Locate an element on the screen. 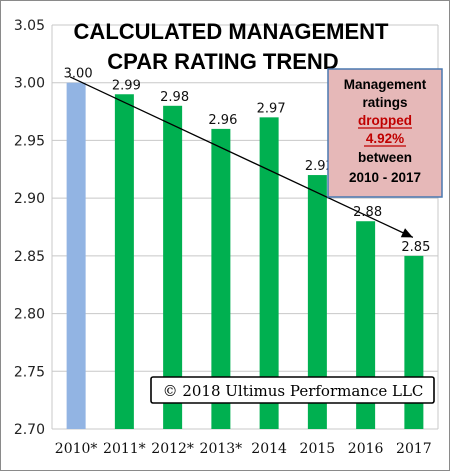  bar-2014 is located at coordinates (269, 273).